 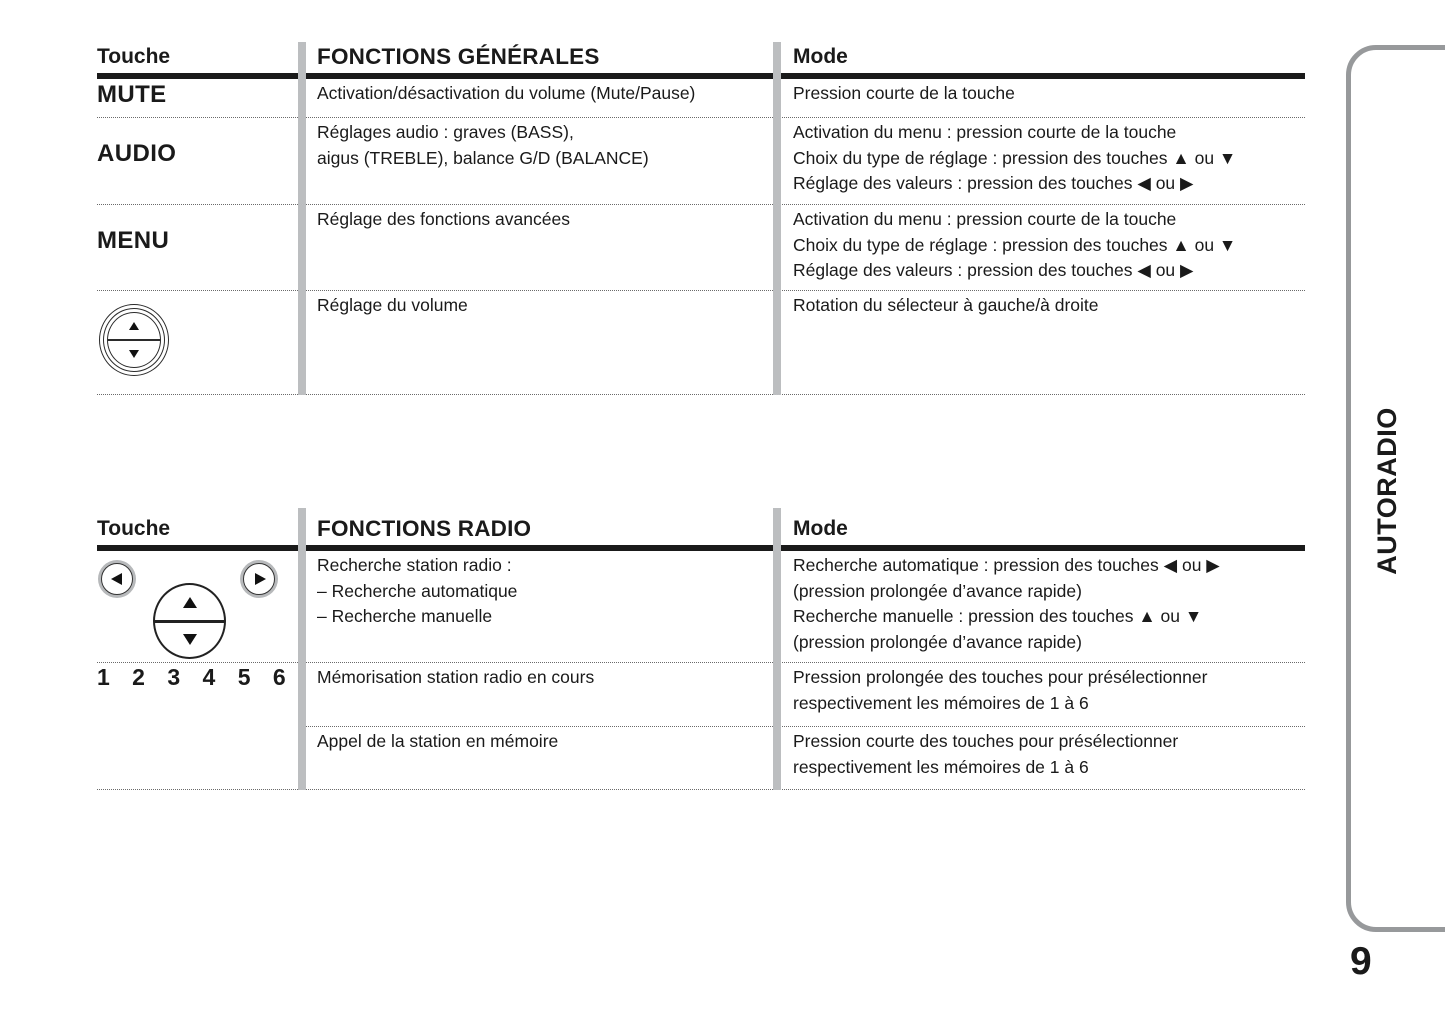 I want to click on tune-up-down-knob-icon, so click(x=189, y=621).